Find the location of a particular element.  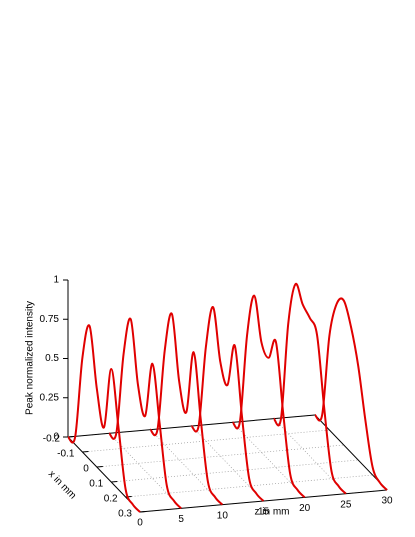

x-tick-label: 0.1 is located at coordinates (96, 484).